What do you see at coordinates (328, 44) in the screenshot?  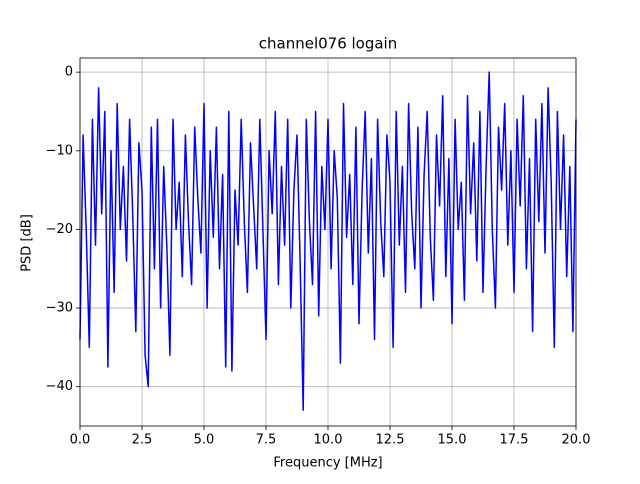 I see `chart-title: channel076 logain` at bounding box center [328, 44].